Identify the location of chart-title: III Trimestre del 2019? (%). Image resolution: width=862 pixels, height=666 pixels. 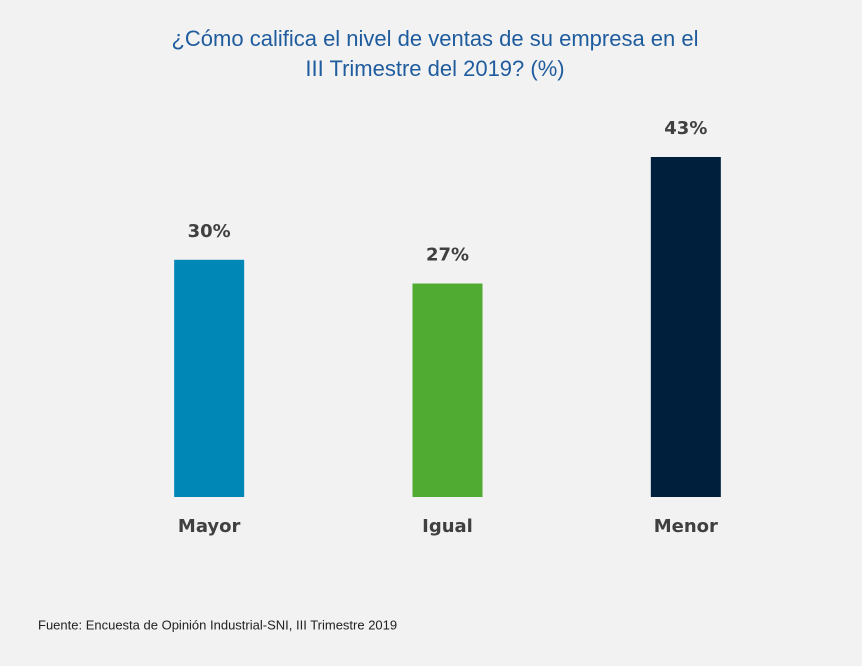
(434, 68).